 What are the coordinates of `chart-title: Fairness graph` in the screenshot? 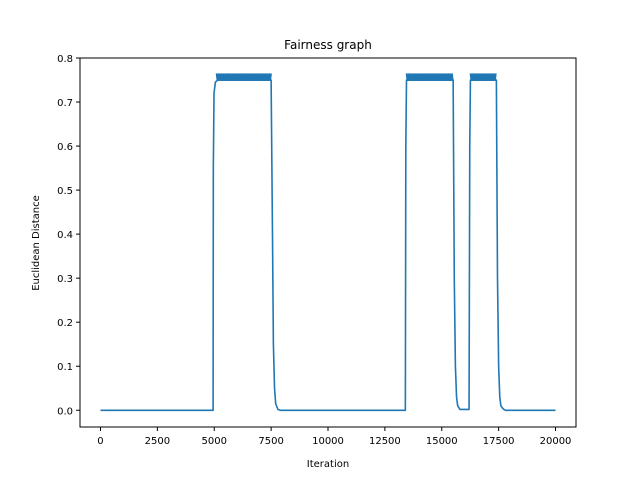 It's located at (328, 45).